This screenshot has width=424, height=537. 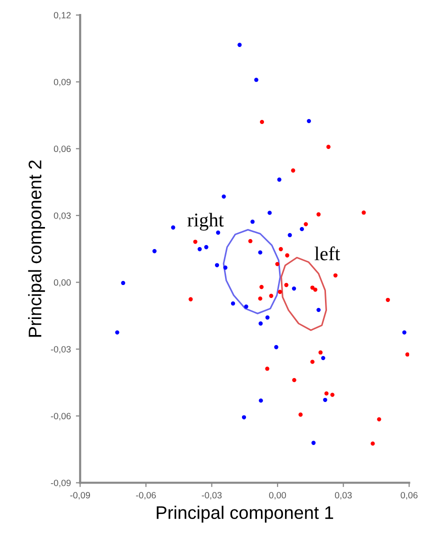 I want to click on y-tick-label: -0,09, so click(x=60, y=484).